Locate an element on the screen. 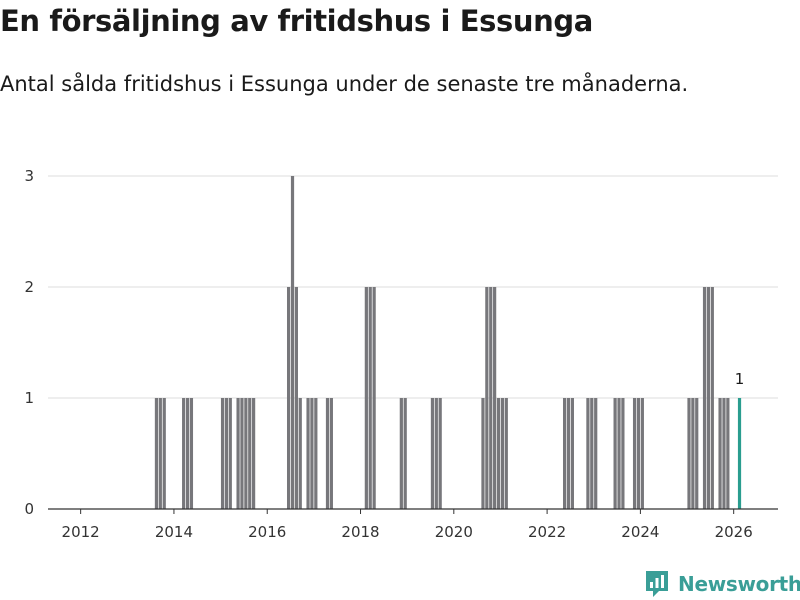 The image size is (800, 600). x-tick-label-2016: 2016 is located at coordinates (267, 532).